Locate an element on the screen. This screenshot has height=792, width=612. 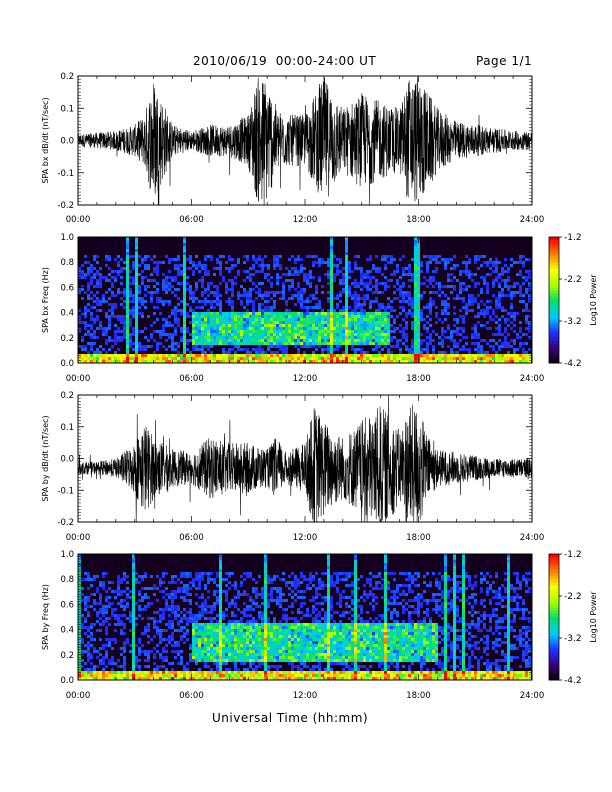
series-1-line is located at coordinates (305, 141).